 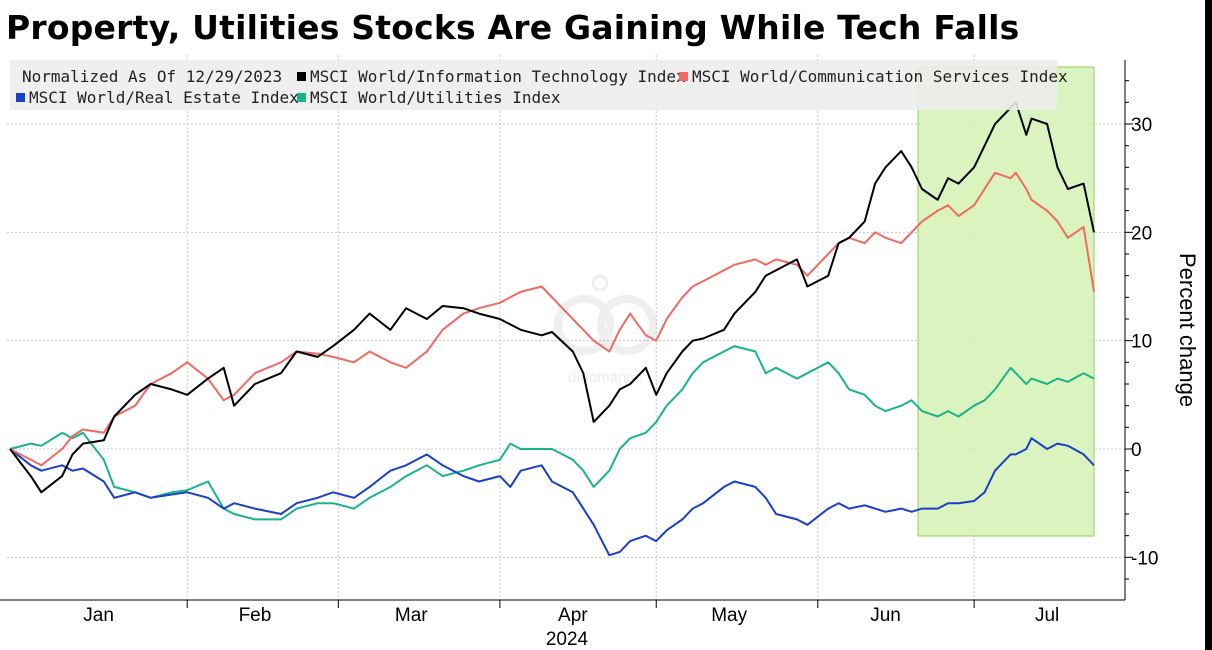 What do you see at coordinates (1208, 325) in the screenshot?
I see `frame-border` at bounding box center [1208, 325].